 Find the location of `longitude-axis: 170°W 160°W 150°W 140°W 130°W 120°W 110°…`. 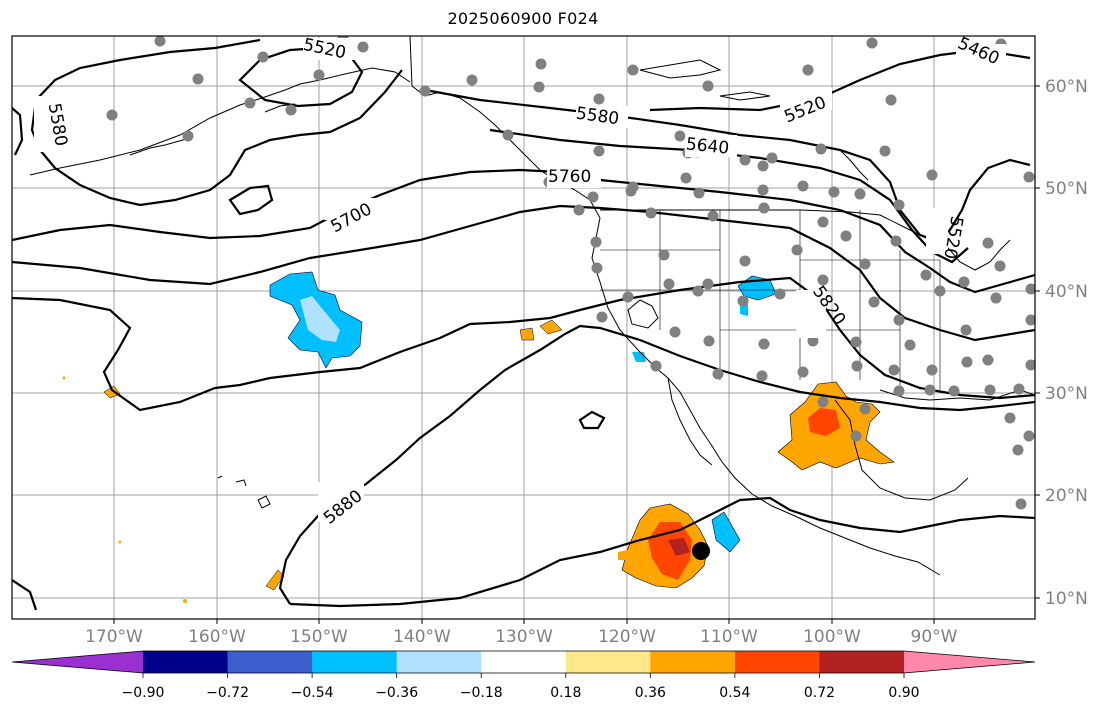

longitude-axis: 170°W 160°W 150°W 140°W 130°W 120°W 110°… is located at coordinates (521, 633).